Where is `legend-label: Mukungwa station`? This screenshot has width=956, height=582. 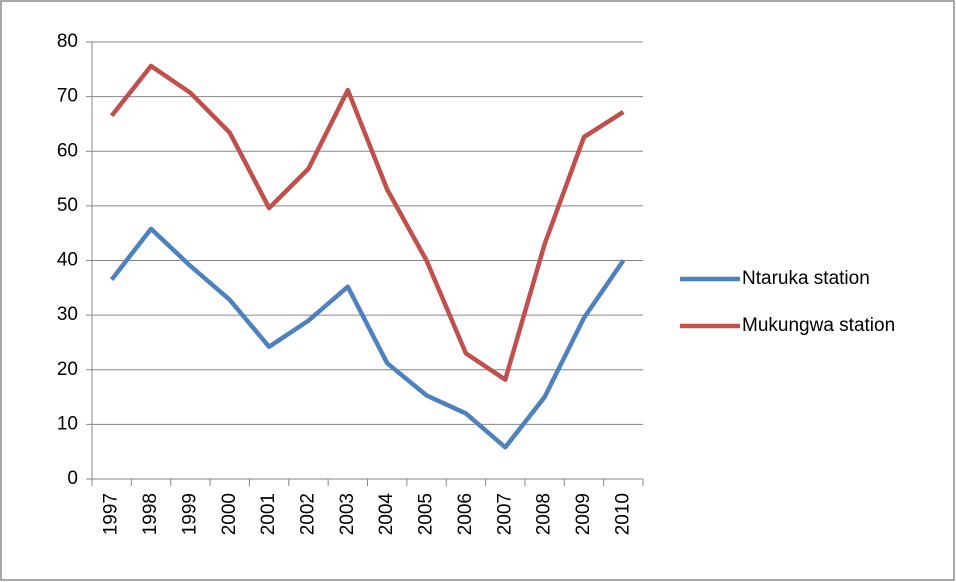
legend-label: Mukungwa station is located at coordinates (818, 325).